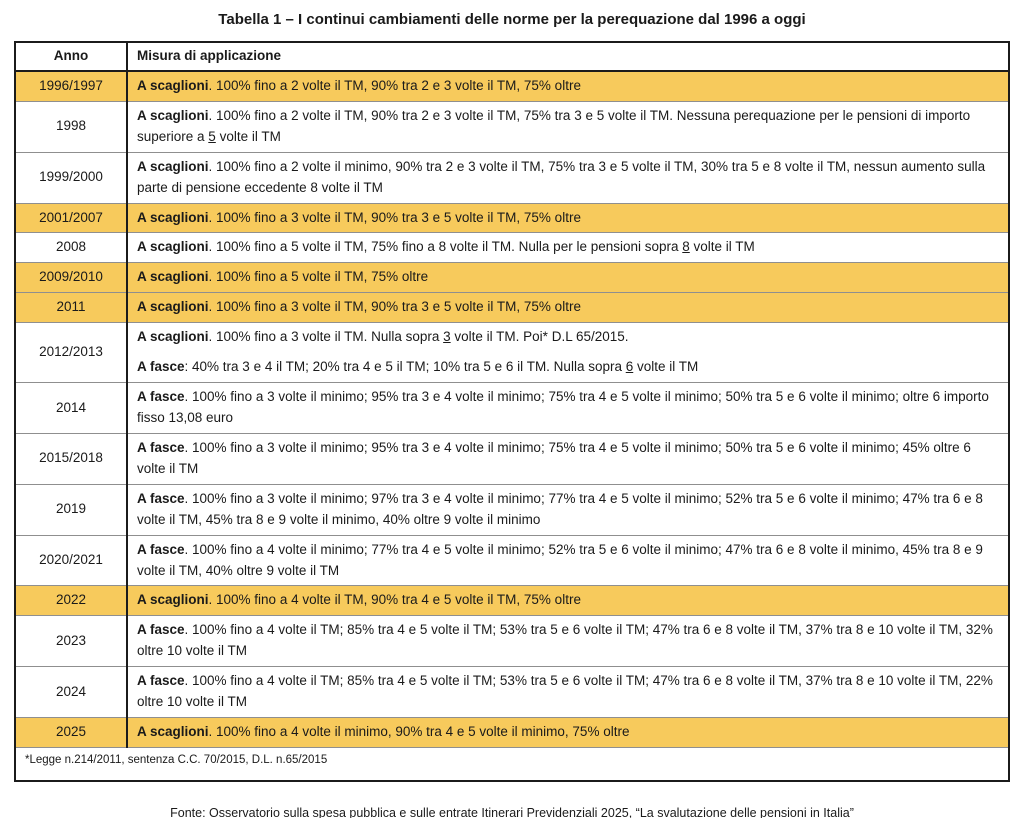 This screenshot has width=1024, height=818. Describe the element at coordinates (71, 458) in the screenshot. I see `year-cell: 2015/2018` at that location.